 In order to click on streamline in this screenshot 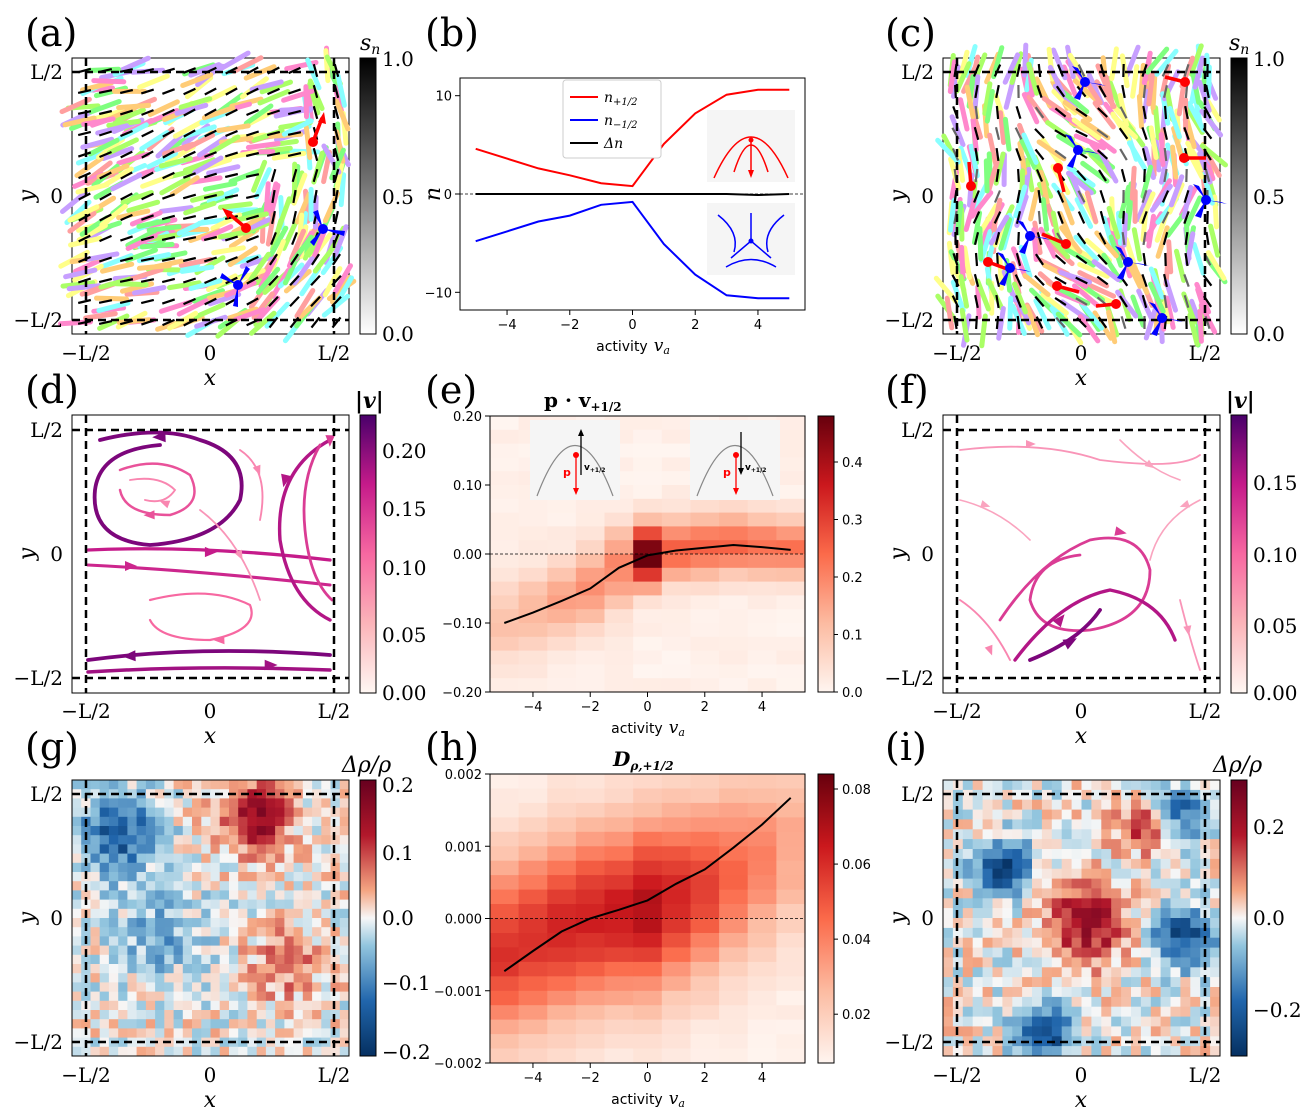, I will do `click(1175, 530)`.